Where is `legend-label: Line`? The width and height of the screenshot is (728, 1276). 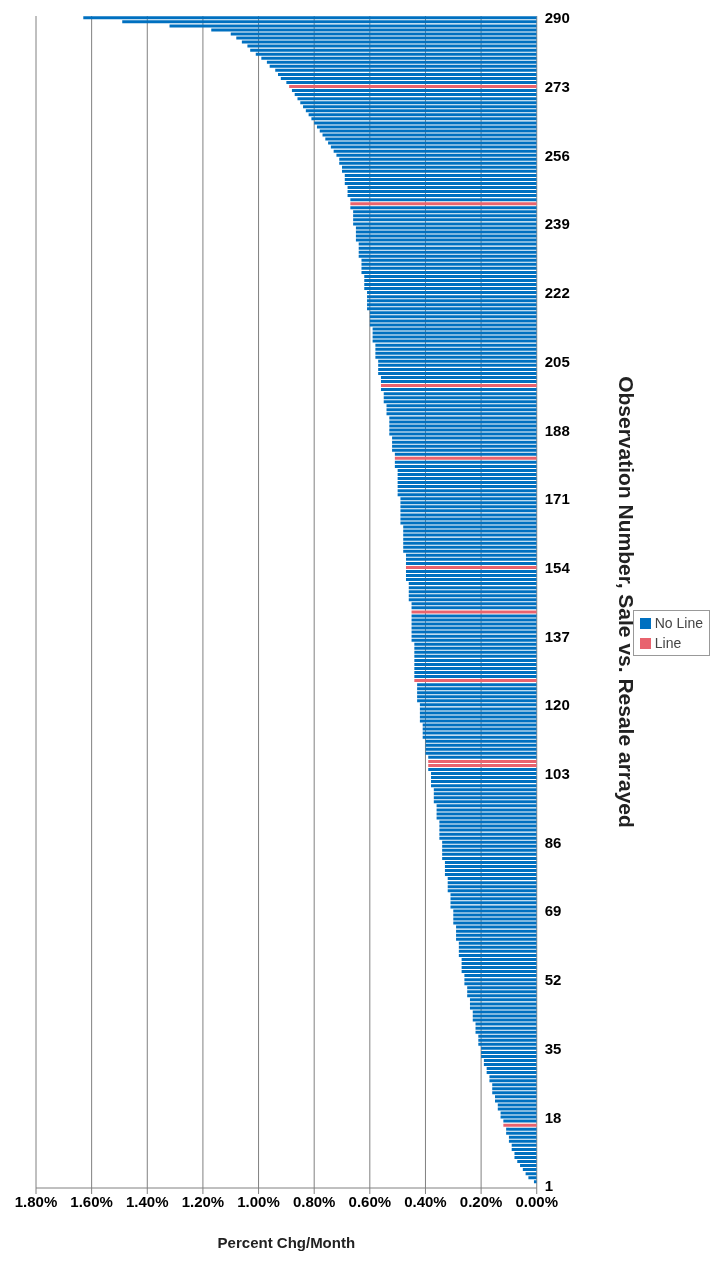
legend-label: Line is located at coordinates (668, 643).